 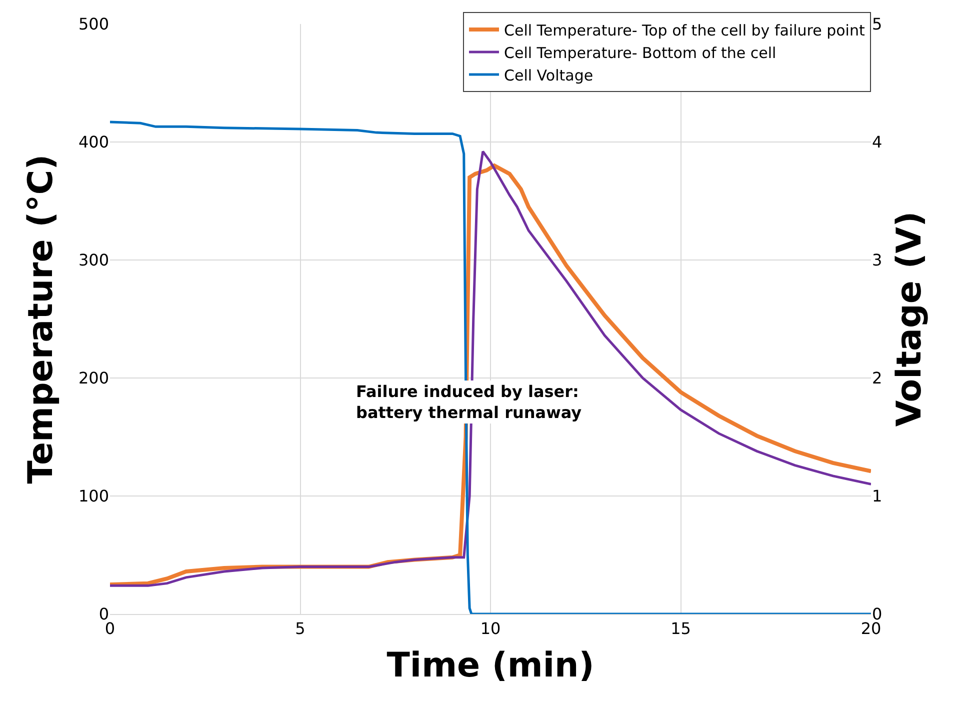 What do you see at coordinates (93, 142) in the screenshot?
I see `y-tick-label: 400` at bounding box center [93, 142].